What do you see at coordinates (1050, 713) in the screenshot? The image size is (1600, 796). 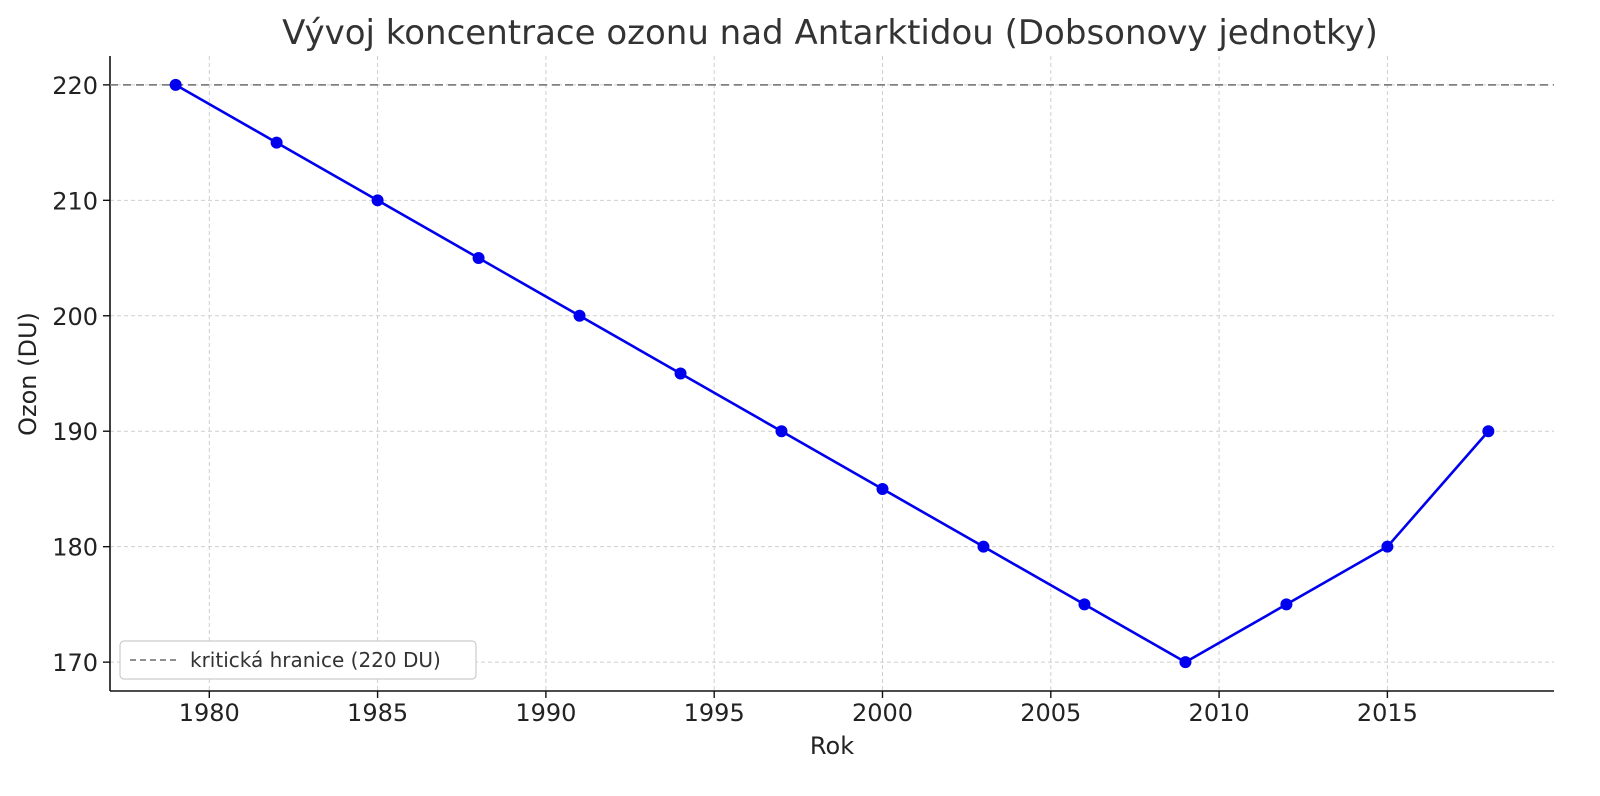 I see `x-tick-label: 2005` at bounding box center [1050, 713].